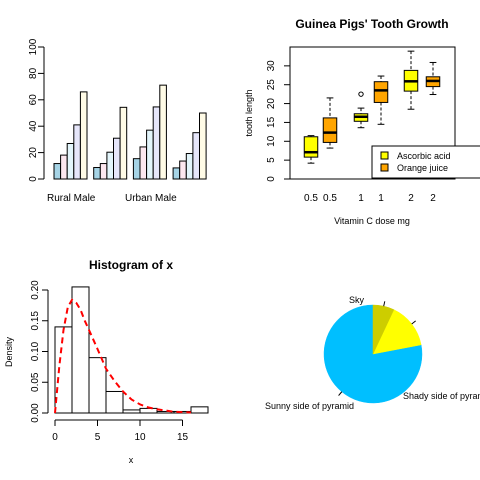 The image size is (480, 480). Describe the element at coordinates (98, 437) in the screenshot. I see `x-tick-label: 5` at that location.